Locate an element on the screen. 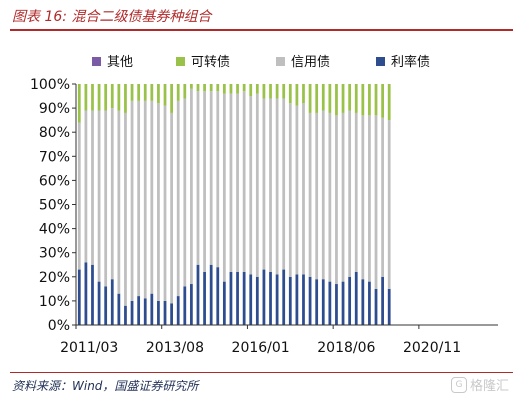 This screenshot has width=523, height=400. watermark-text: 格隆汇 is located at coordinates (489, 386).